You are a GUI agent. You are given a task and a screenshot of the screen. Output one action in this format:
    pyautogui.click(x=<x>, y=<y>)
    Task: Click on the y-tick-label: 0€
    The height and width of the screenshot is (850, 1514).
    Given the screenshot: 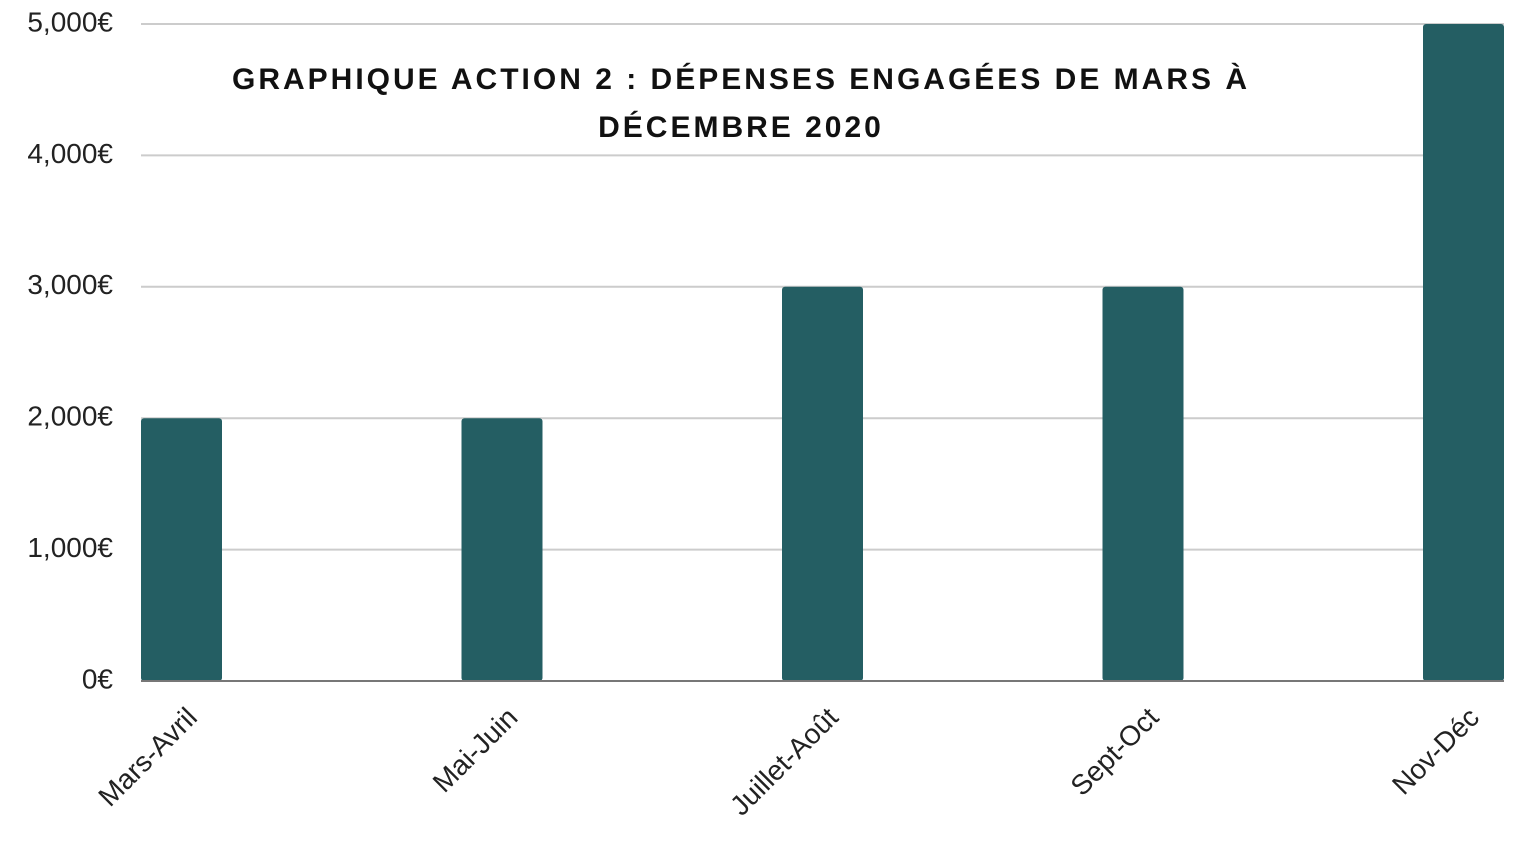 What is the action you would take?
    pyautogui.click(x=98, y=678)
    